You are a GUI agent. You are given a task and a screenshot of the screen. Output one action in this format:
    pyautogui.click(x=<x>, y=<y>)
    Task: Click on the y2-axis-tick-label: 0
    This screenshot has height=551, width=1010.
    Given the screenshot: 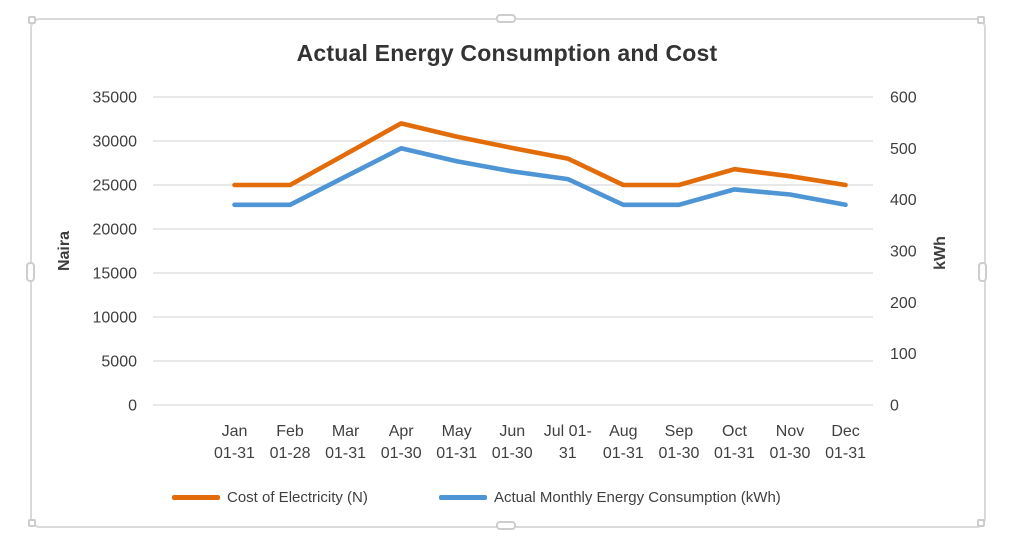 What is the action you would take?
    pyautogui.click(x=894, y=406)
    